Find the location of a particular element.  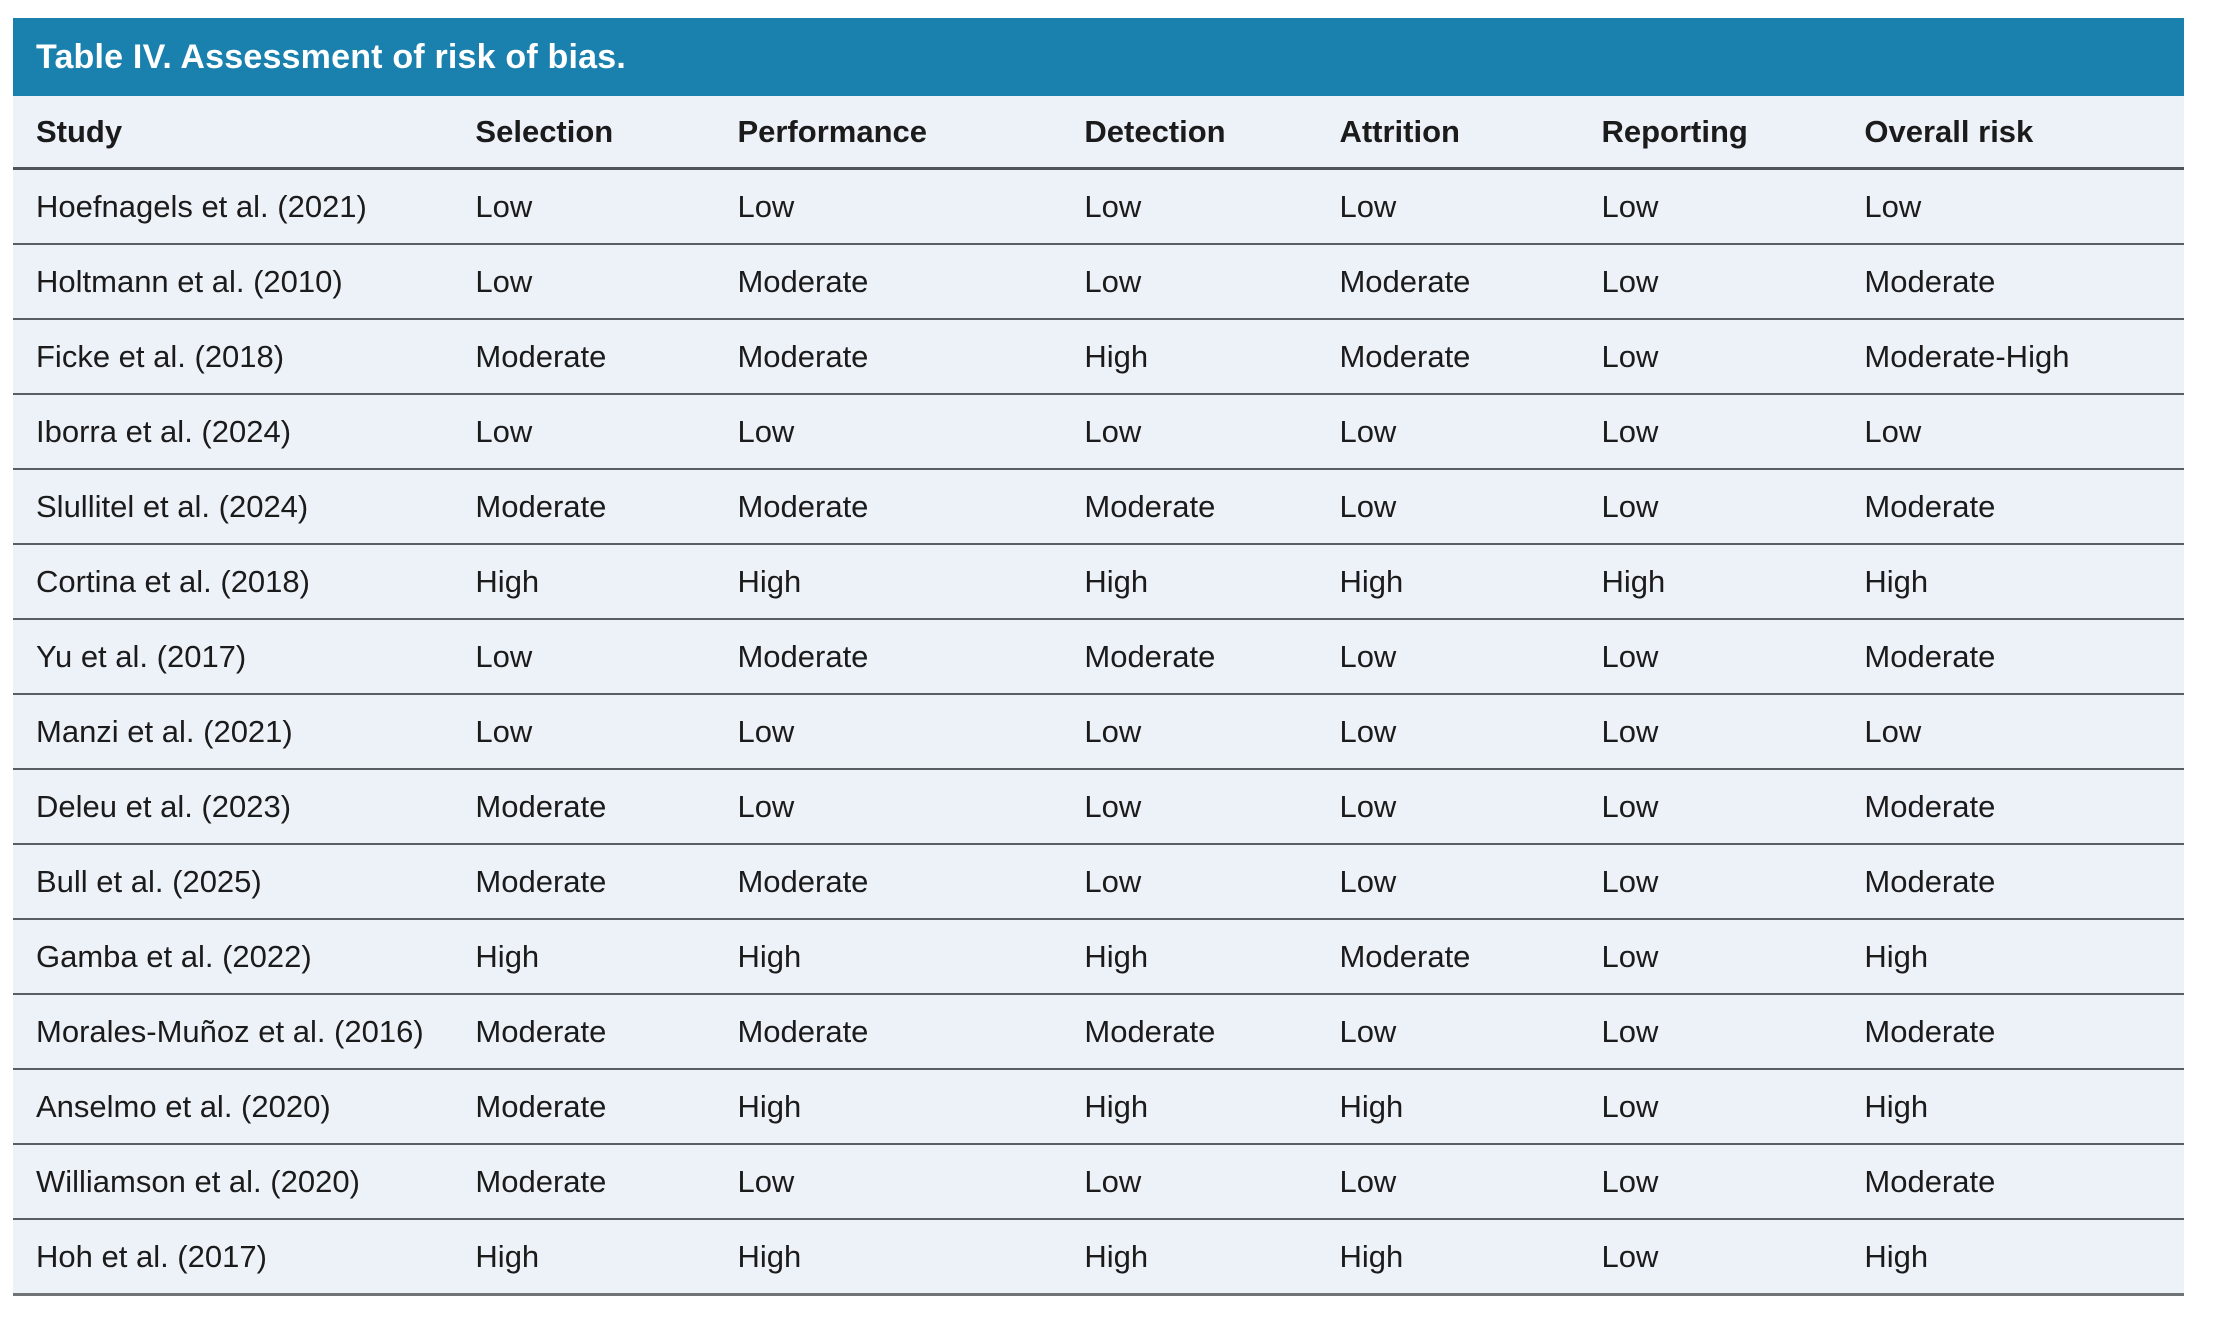

table-row: Manzi et al. (2021) Low Low Low Low Low Low is located at coordinates (1098, 732).